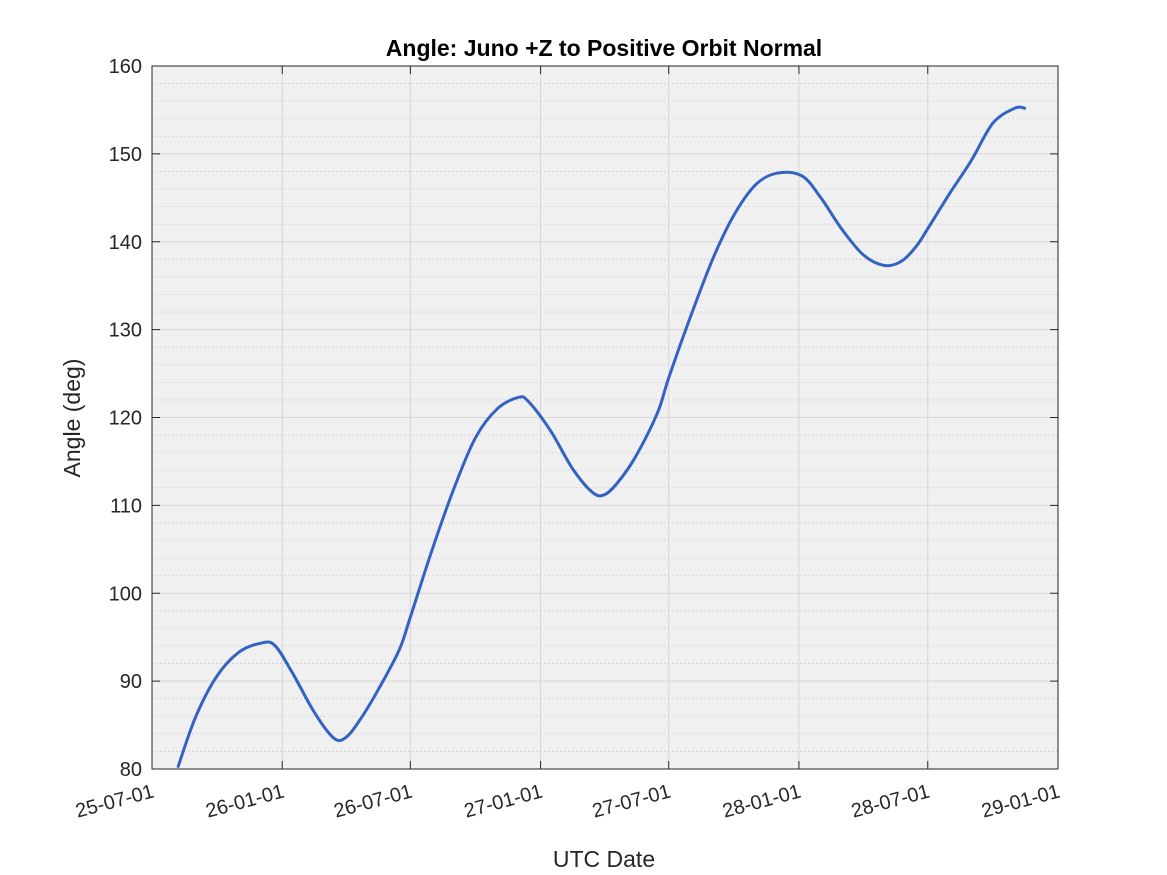 Image resolution: width=1167 pixels, height=875 pixels. I want to click on y-tick-label: 90, so click(131, 682).